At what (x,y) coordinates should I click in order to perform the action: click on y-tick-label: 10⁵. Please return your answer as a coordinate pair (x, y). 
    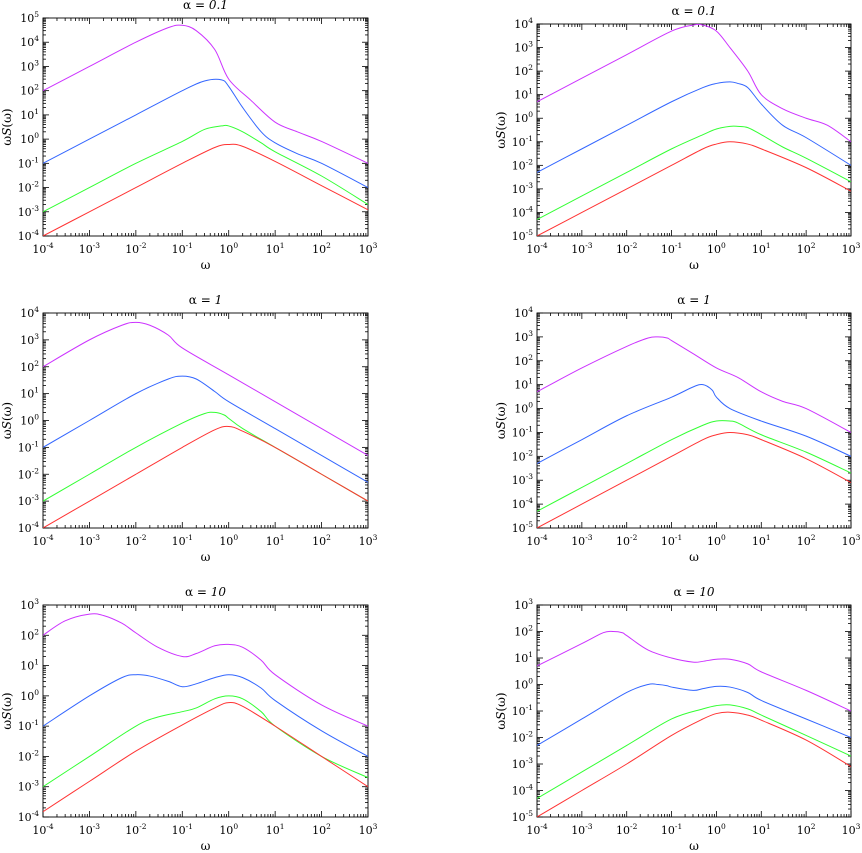
    Looking at the image, I should click on (29, 17).